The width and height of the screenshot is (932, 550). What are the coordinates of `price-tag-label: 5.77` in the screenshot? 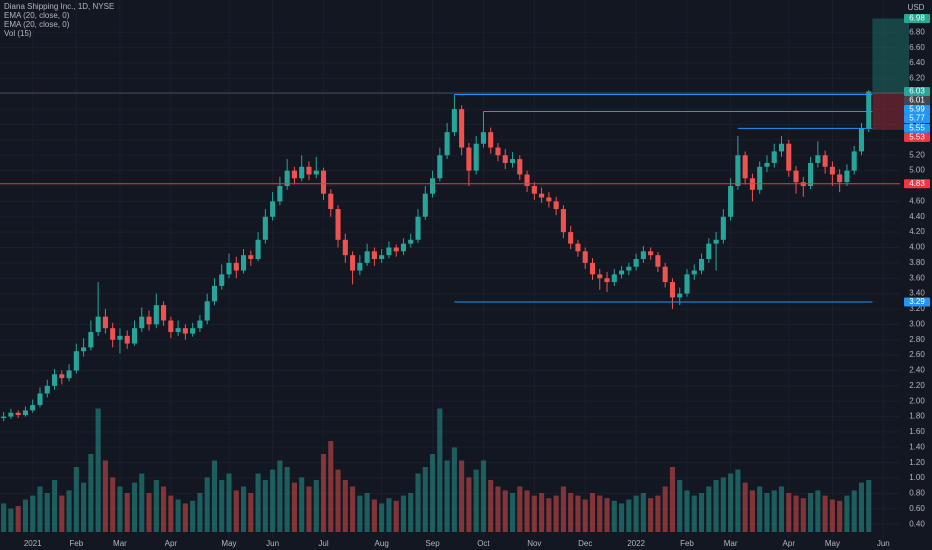 It's located at (917, 118).